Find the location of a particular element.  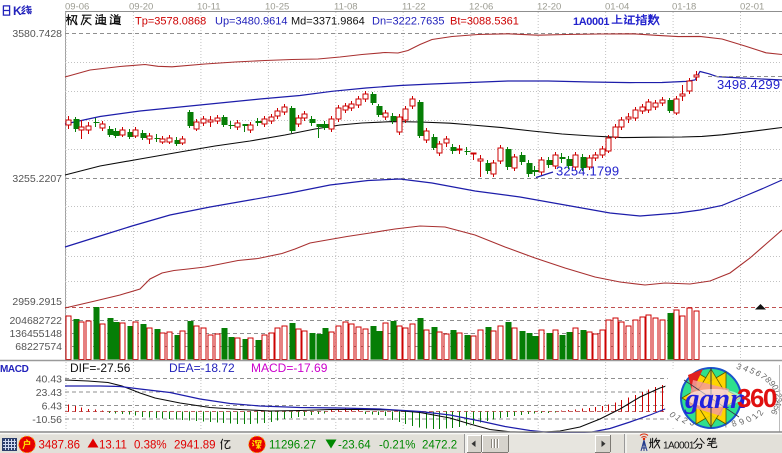

svg-text: MACD=-17.69 is located at coordinates (289, 368).